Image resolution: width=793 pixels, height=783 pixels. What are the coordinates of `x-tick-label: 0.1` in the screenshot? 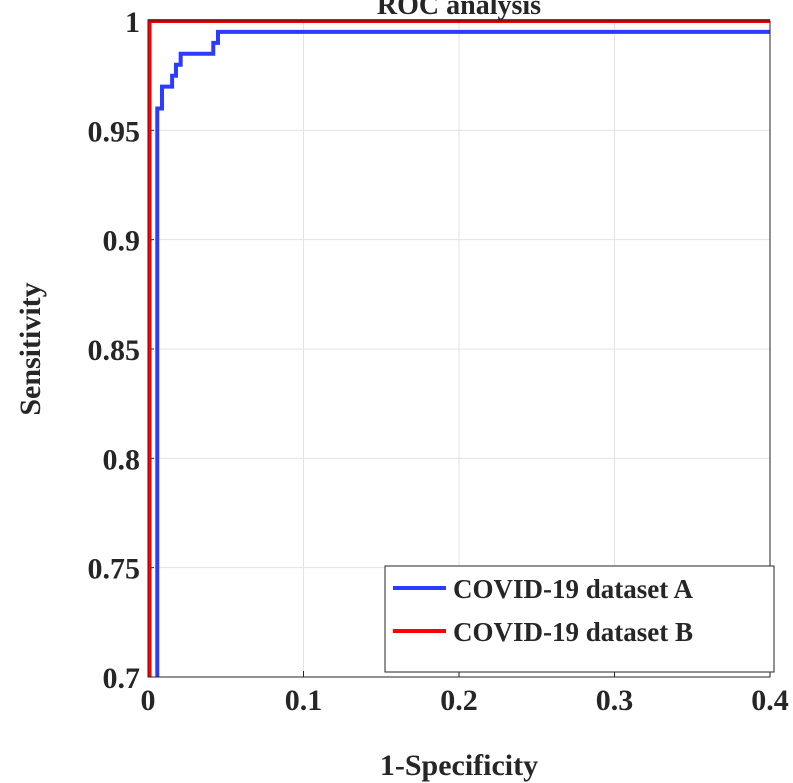 It's located at (304, 700).